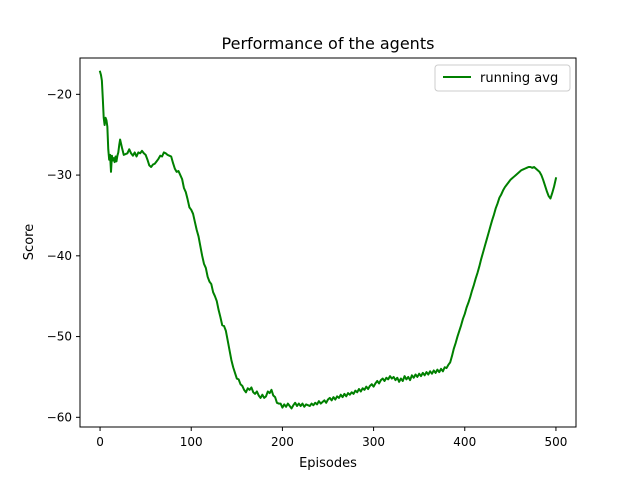 The image size is (640, 480). Describe the element at coordinates (282, 442) in the screenshot. I see `x-tick-label: 200` at that location.